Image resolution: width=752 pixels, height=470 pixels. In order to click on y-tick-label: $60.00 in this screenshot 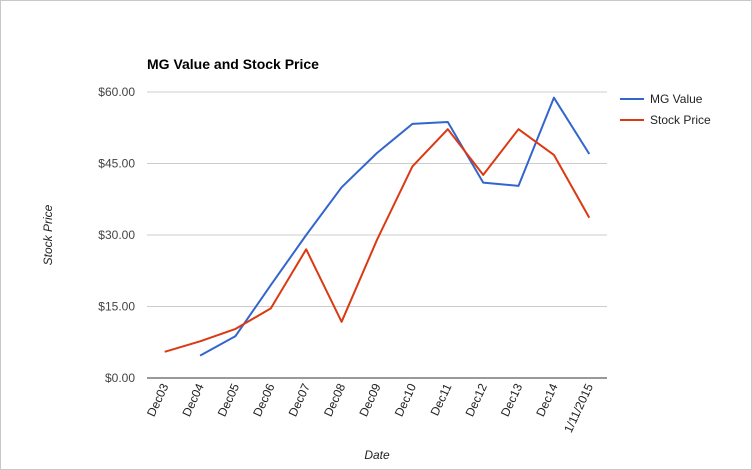, I will do `click(116, 92)`.